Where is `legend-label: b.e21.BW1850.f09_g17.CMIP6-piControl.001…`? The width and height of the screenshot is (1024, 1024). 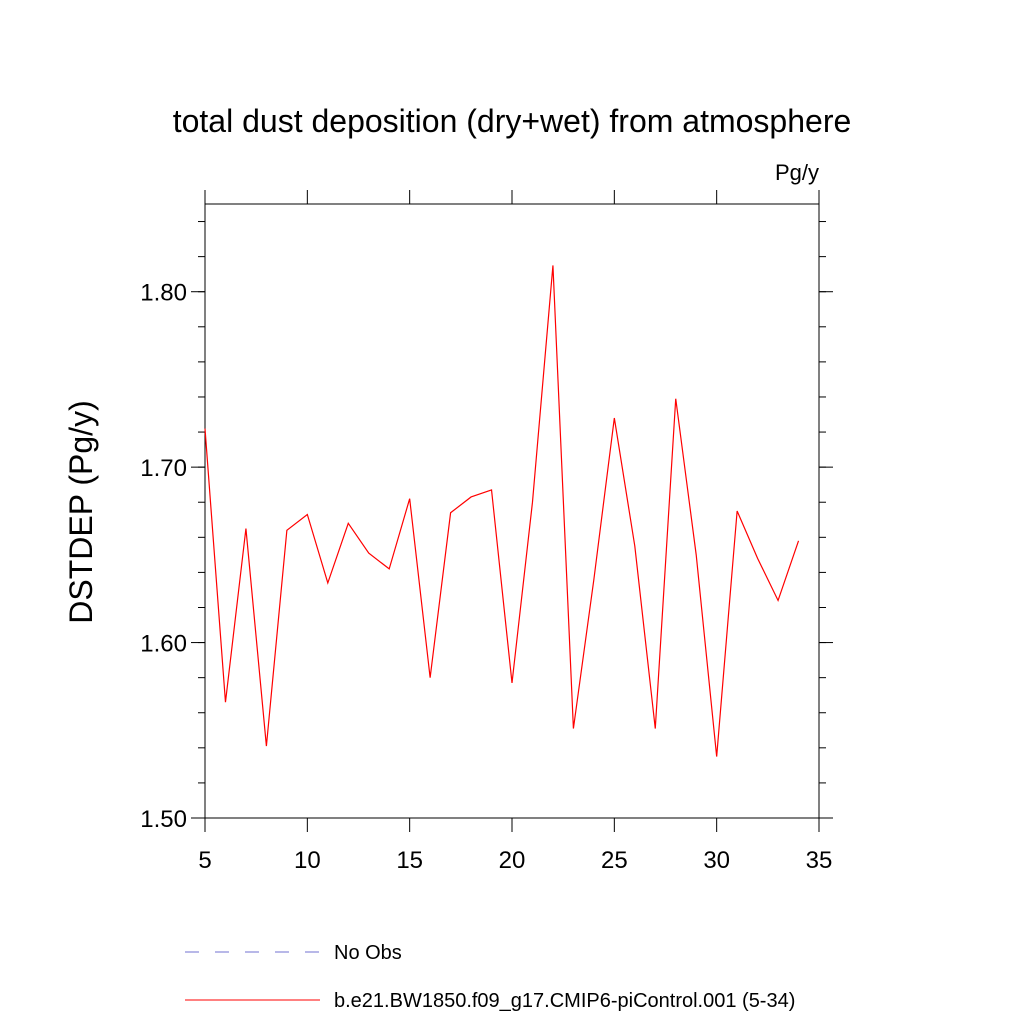
legend-label: b.e21.BW1850.f09_g17.CMIP6-piControl.001… is located at coordinates (564, 1001).